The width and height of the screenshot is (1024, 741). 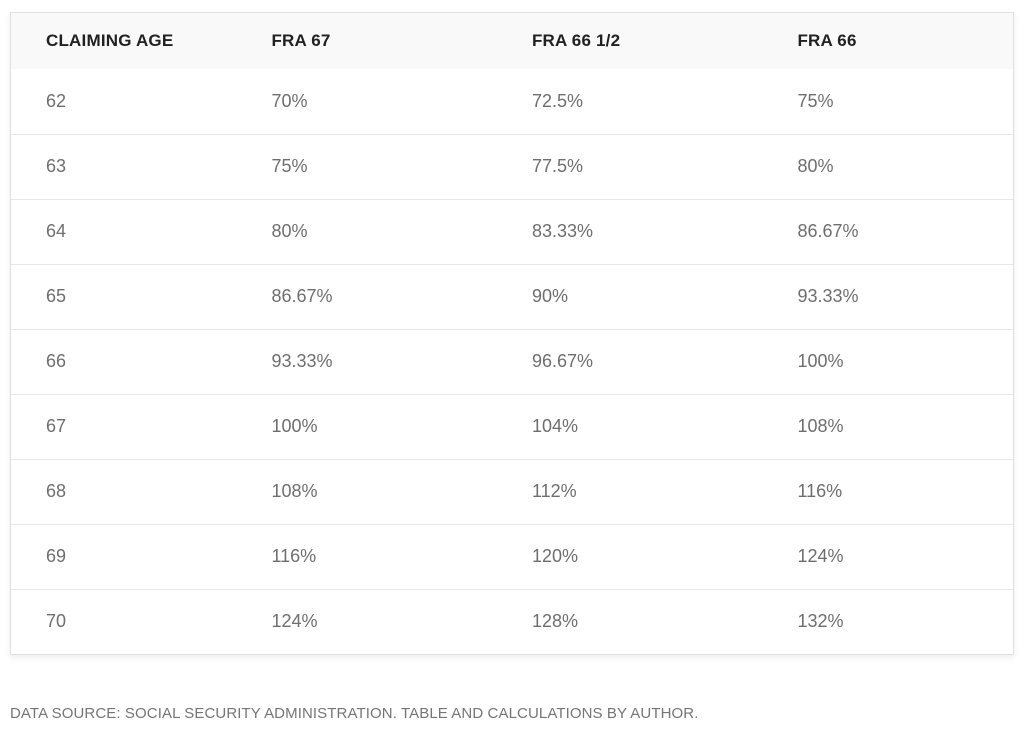 I want to click on column-header-fra-66-1-2: FRA 66 1/2, so click(x=576, y=40).